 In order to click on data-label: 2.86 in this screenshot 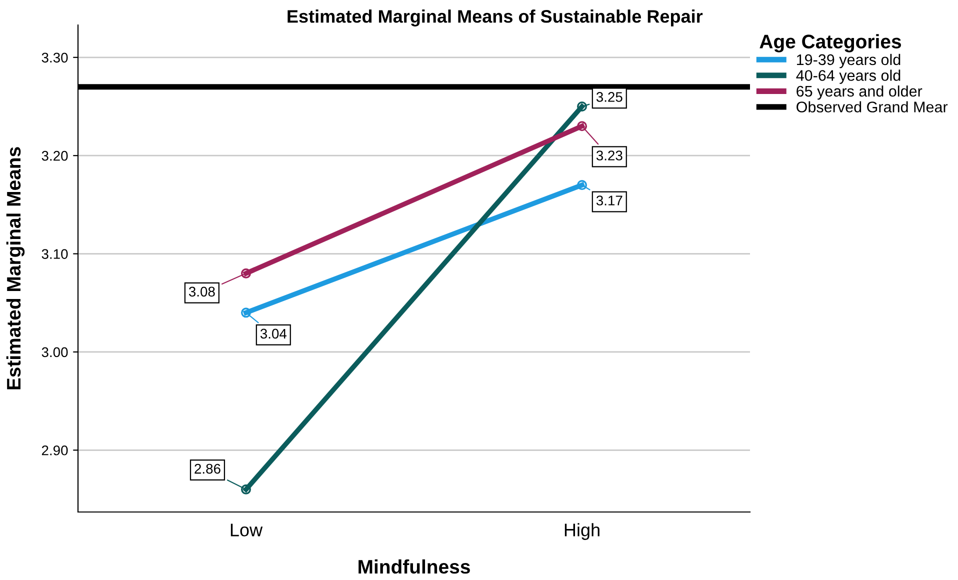, I will do `click(207, 469)`.